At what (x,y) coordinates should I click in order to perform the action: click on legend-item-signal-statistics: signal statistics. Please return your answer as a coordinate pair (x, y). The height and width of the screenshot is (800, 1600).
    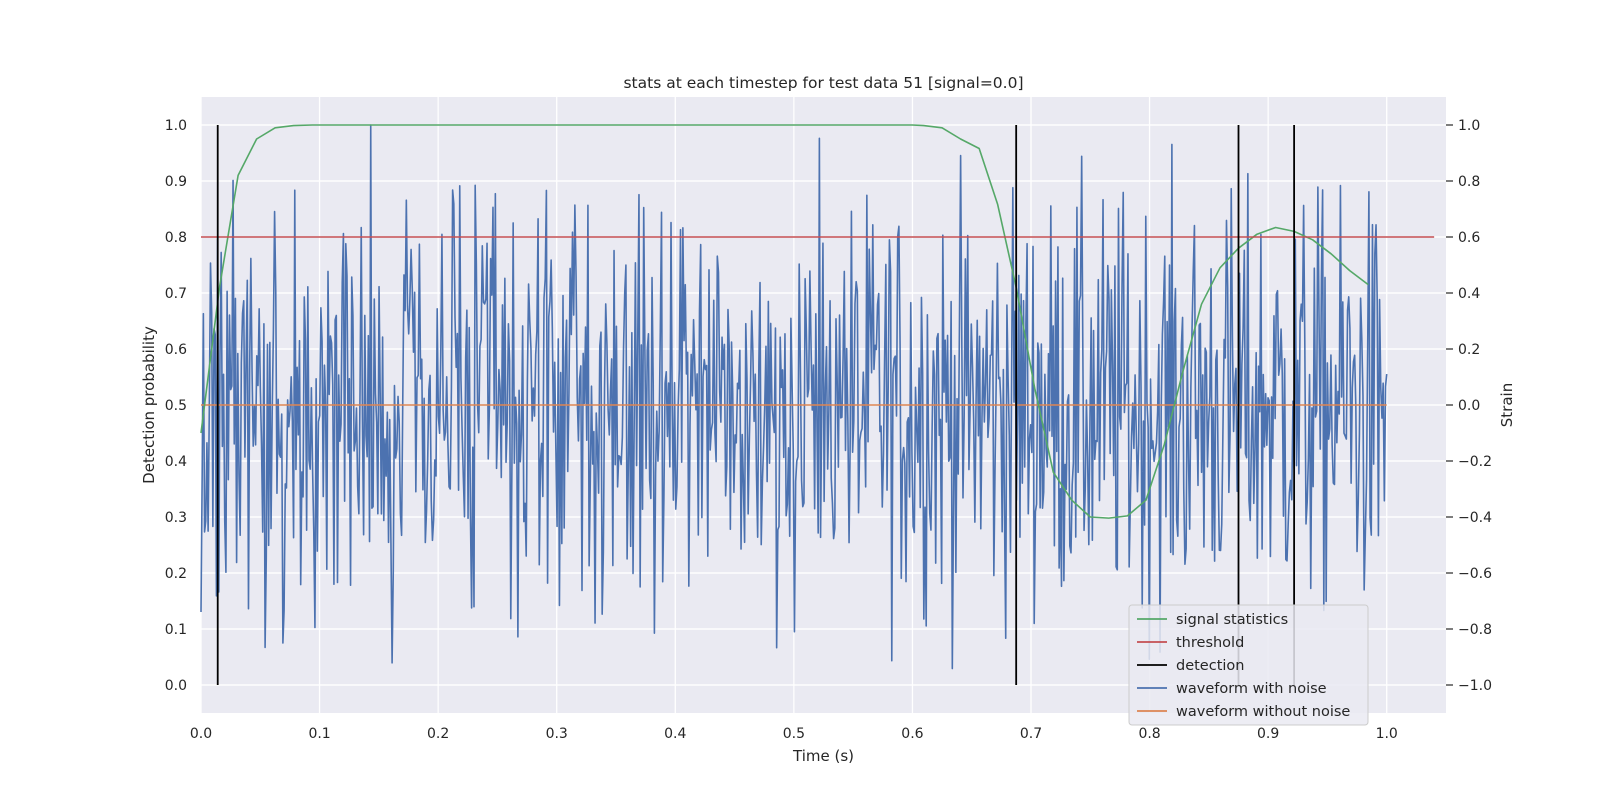
    Looking at the image, I should click on (1212, 620).